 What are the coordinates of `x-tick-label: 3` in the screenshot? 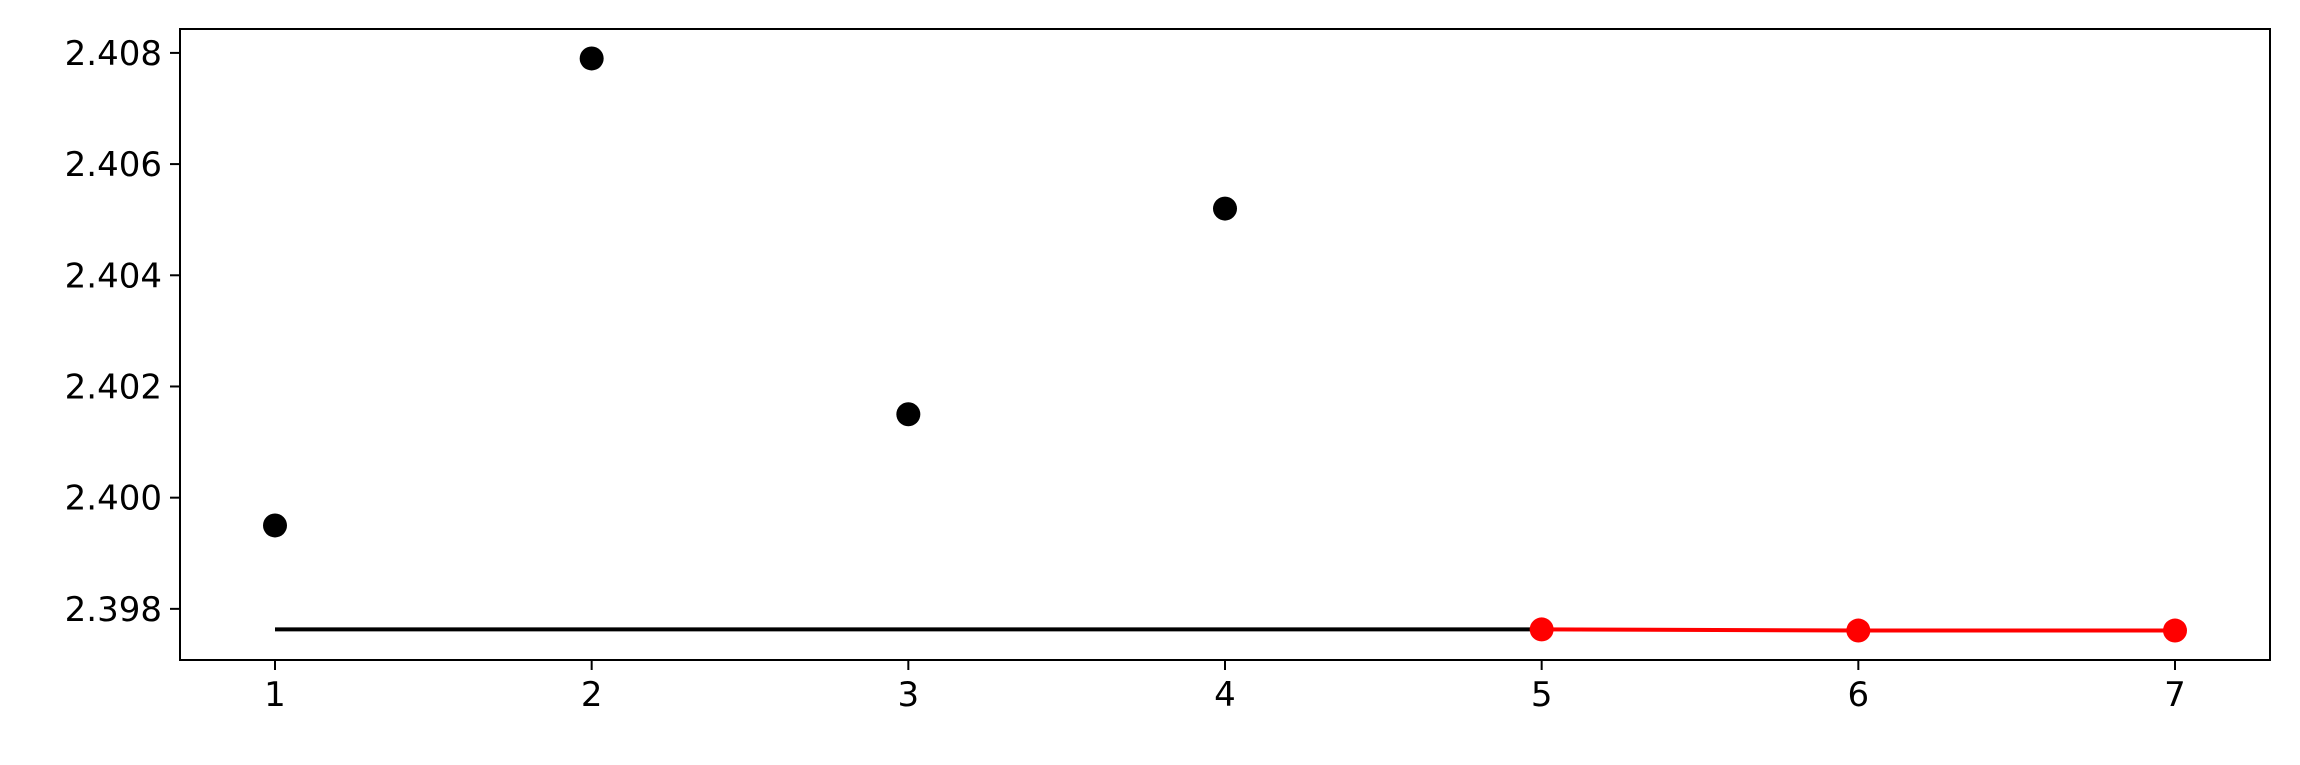 It's located at (909, 695).